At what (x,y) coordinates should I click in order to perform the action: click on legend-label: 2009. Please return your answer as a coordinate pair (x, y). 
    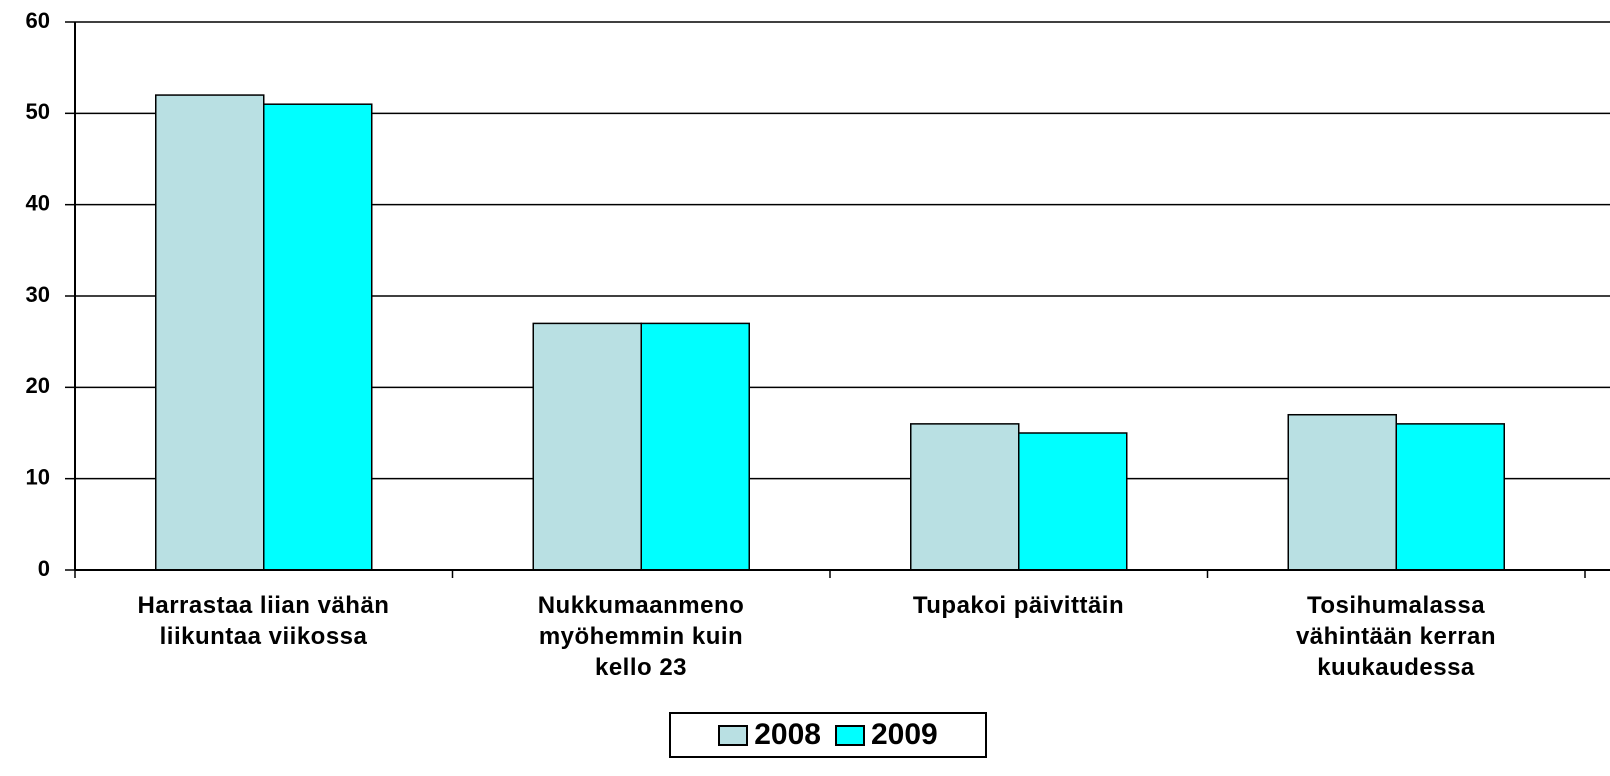
    Looking at the image, I should click on (904, 734).